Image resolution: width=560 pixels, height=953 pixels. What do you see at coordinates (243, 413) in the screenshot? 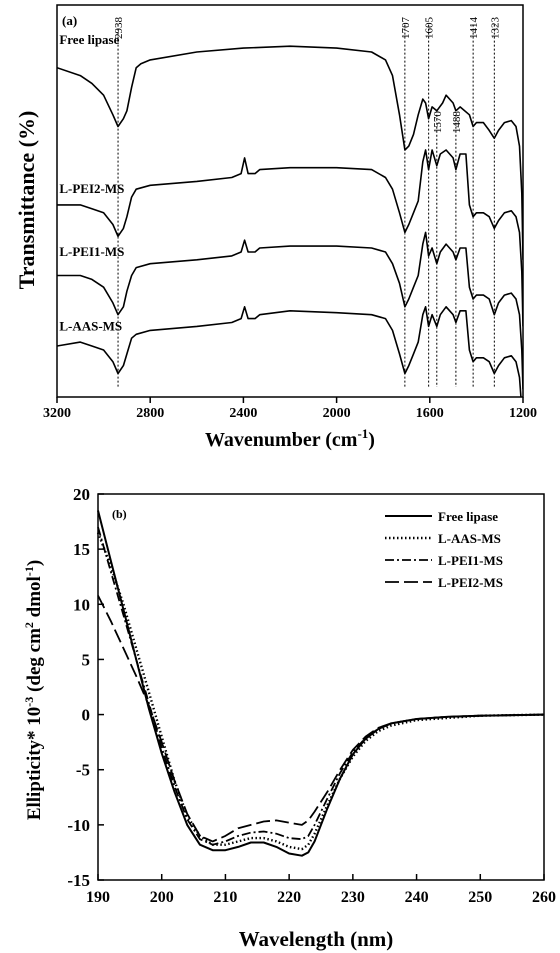
I see `x-tick-label-2400: 2400` at bounding box center [243, 413].